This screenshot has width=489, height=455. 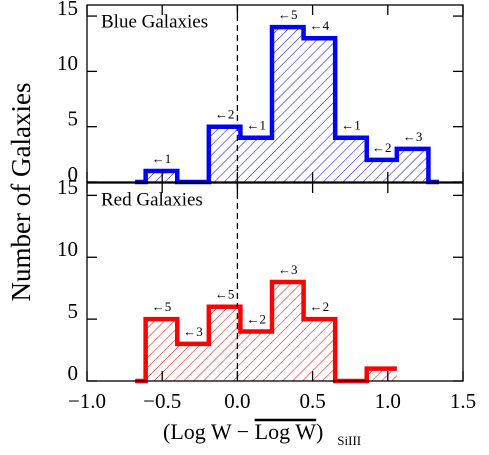 I want to click on x-label-subscript: SiIII, so click(x=349, y=440).